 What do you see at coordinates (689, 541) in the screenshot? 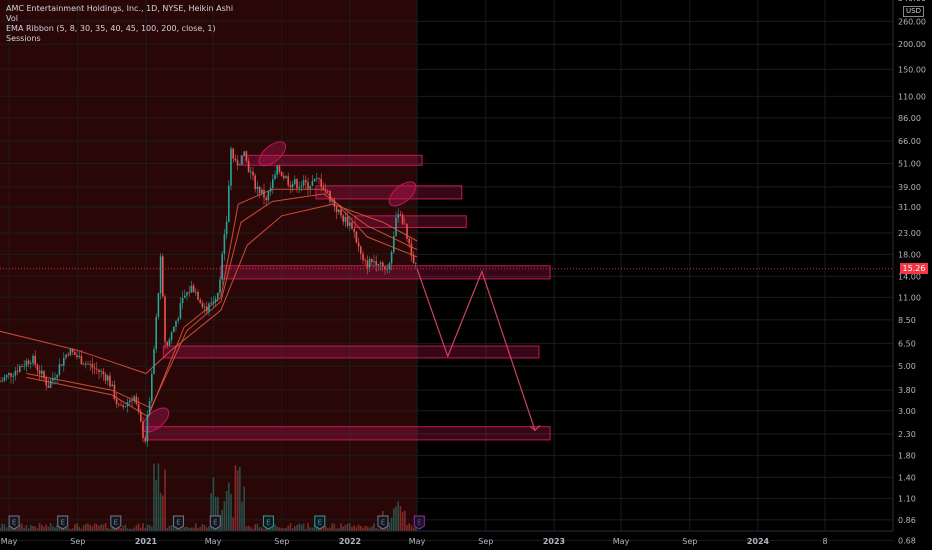
I see `x-tick-label: Sep` at bounding box center [689, 541].